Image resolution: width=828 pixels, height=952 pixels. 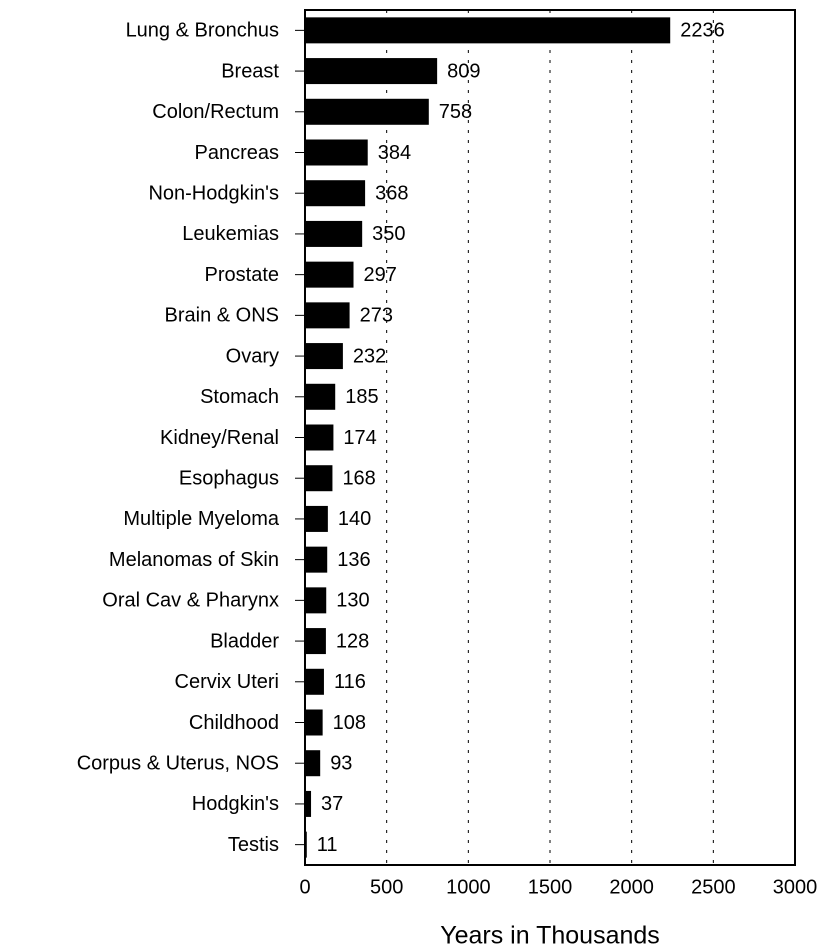 What do you see at coordinates (213, 193) in the screenshot?
I see `y-tick-label: Non-Hodgkin's` at bounding box center [213, 193].